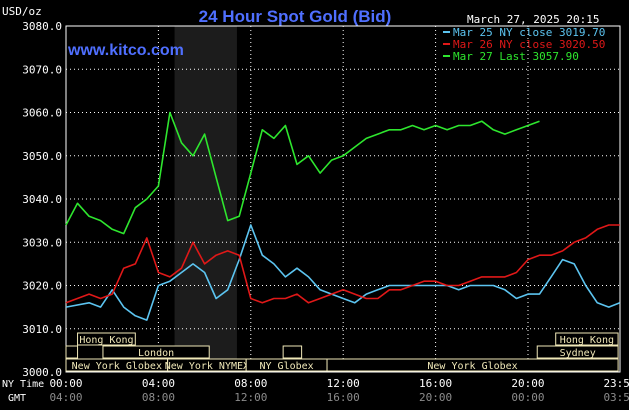 Image resolution: width=629 pixels, height=410 pixels. Describe the element at coordinates (343, 397) in the screenshot. I see `gmt-tick-label: 16:00` at that location.